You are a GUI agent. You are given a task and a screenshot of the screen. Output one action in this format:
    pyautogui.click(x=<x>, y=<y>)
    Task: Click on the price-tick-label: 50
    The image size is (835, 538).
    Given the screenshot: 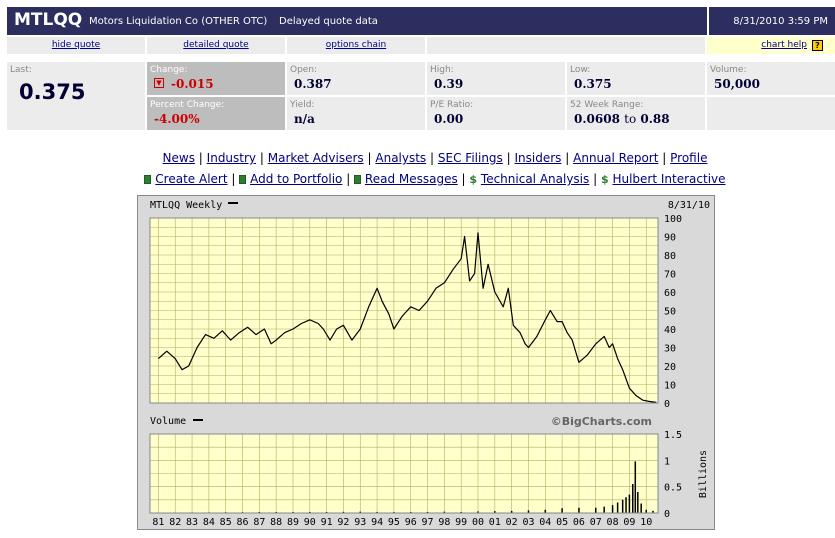 What is the action you would take?
    pyautogui.click(x=670, y=312)
    